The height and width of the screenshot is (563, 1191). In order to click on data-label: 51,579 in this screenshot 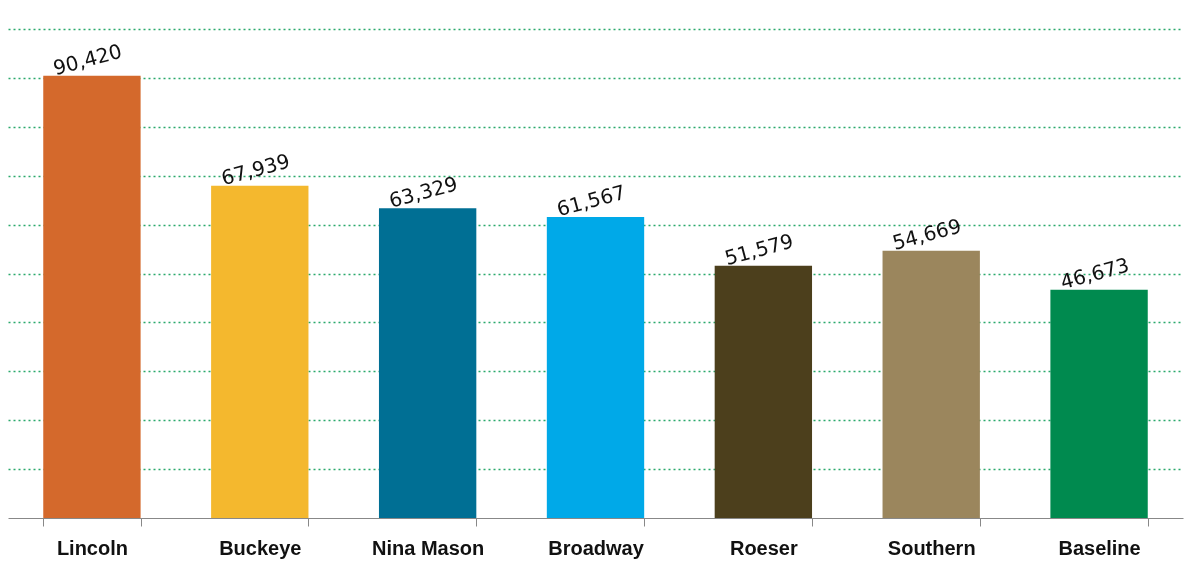, I will do `click(759, 249)`.